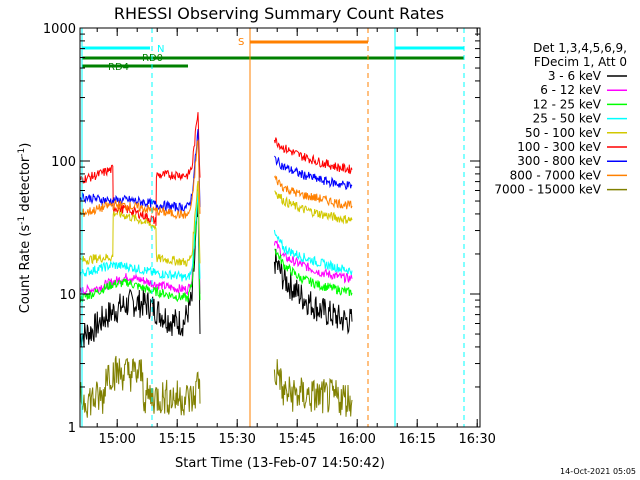 The width and height of the screenshot is (640, 480). I want to click on legend-header-line: Det 1,3,4,5,6,9,, so click(580, 48).